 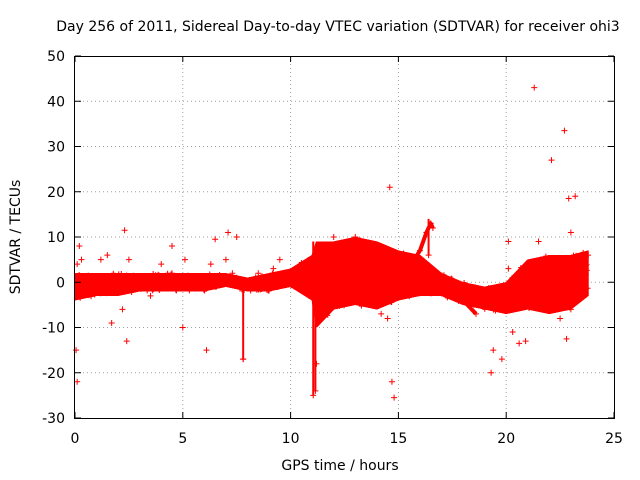 What do you see at coordinates (56, 102) in the screenshot?
I see `y-tick-label: 40` at bounding box center [56, 102].